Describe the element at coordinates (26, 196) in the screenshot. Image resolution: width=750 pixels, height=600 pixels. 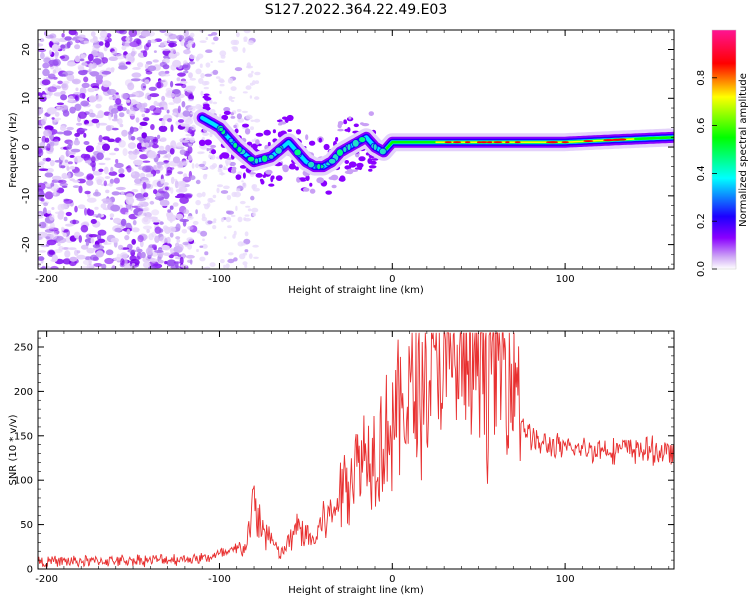
I see `heatmap-y-tick-label: -10` at that location.